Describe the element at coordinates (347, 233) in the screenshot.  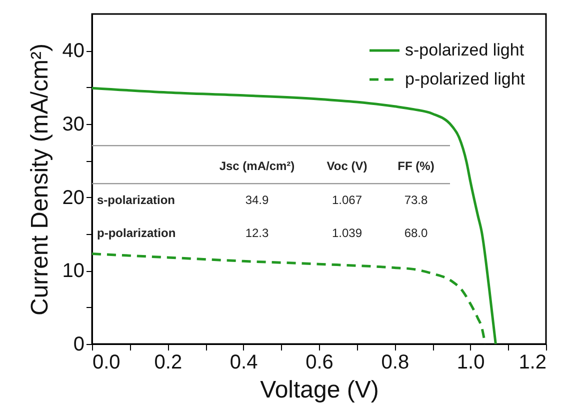
I see `annotation: 1.039` at that location.